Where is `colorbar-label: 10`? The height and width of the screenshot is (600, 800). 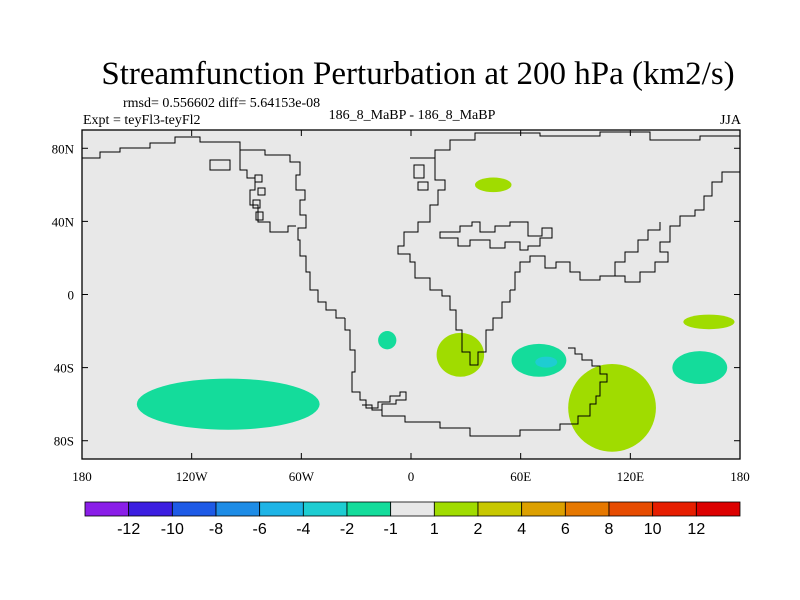
colorbar-label: 10 is located at coordinates (653, 529).